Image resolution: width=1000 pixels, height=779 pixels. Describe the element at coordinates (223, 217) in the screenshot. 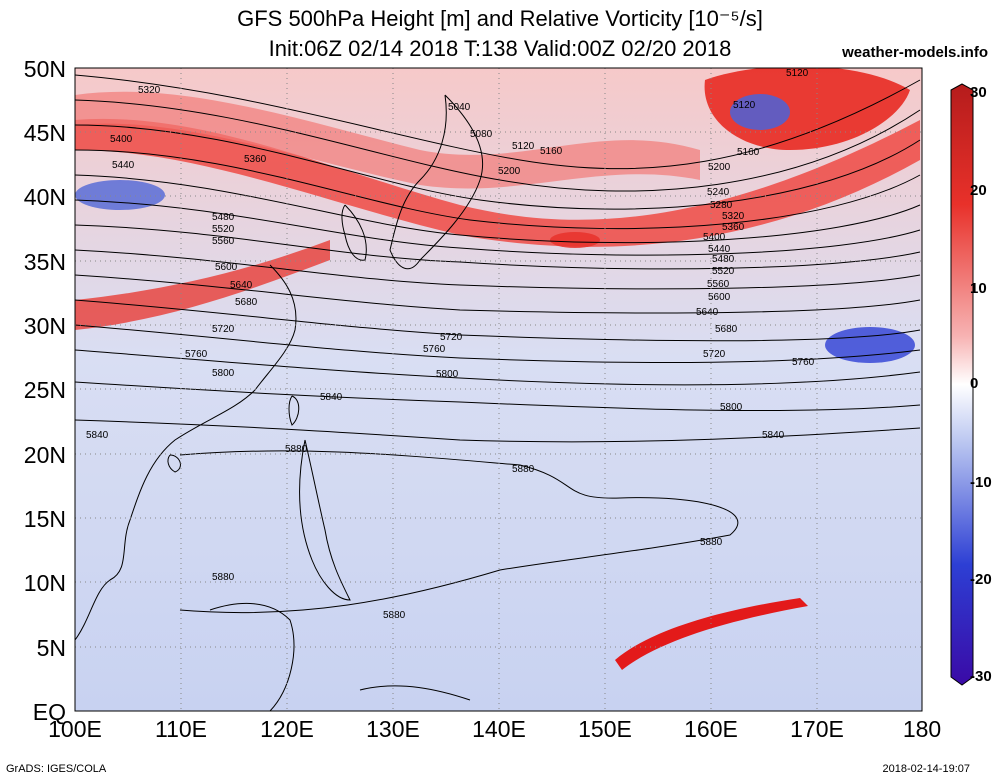

I see `contour-label-5480w: 5480` at that location.